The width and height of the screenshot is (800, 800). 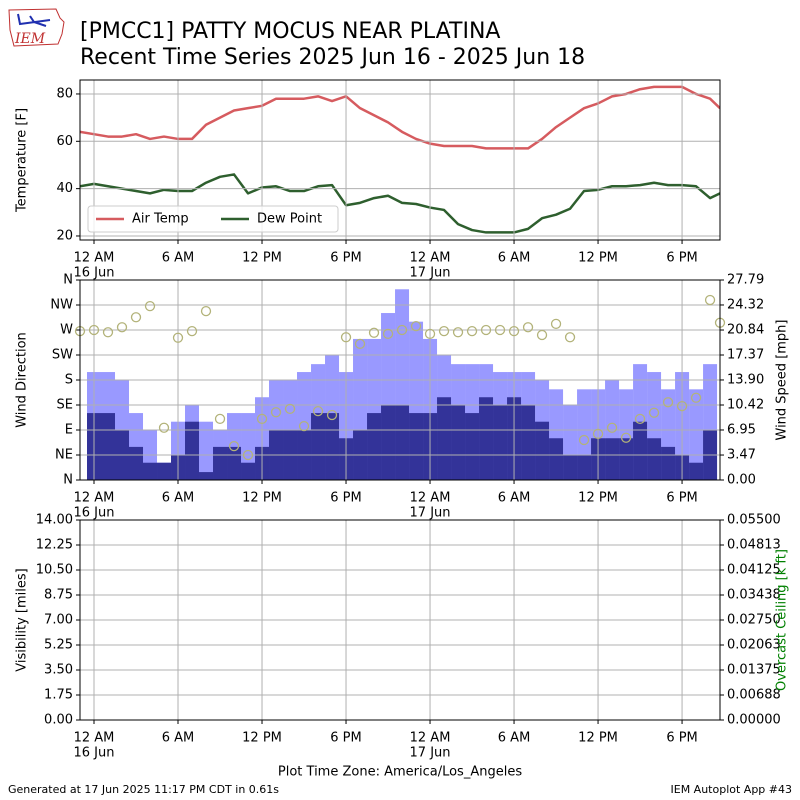 I want to click on y2-tick-label: 0.00000, so click(x=754, y=720).